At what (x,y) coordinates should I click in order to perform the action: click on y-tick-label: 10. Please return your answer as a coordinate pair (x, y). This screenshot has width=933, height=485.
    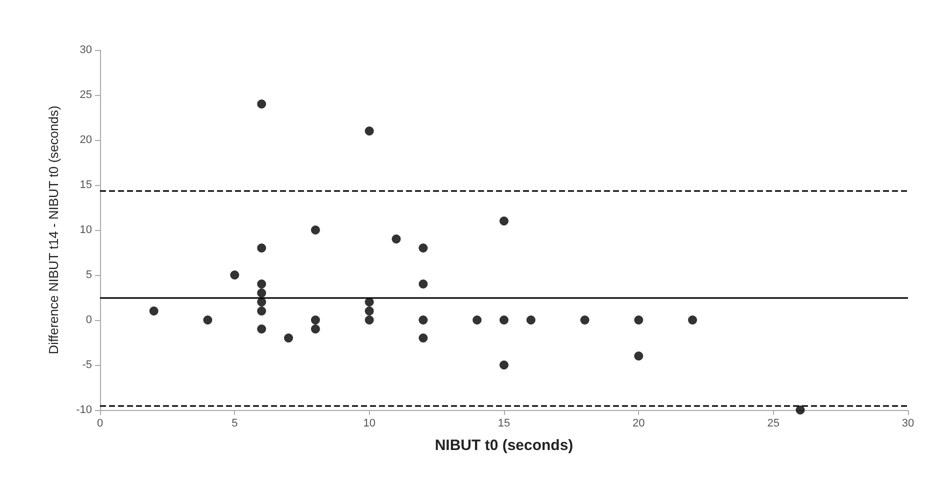
    Looking at the image, I should click on (86, 230).